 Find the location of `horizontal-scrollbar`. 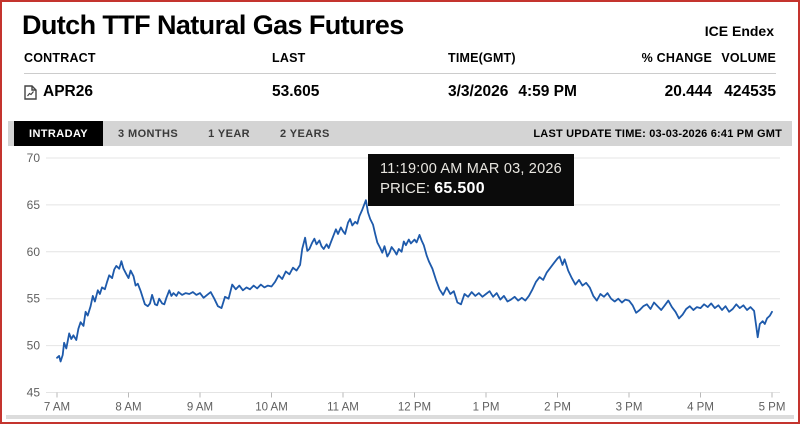

horizontal-scrollbar is located at coordinates (400, 417).